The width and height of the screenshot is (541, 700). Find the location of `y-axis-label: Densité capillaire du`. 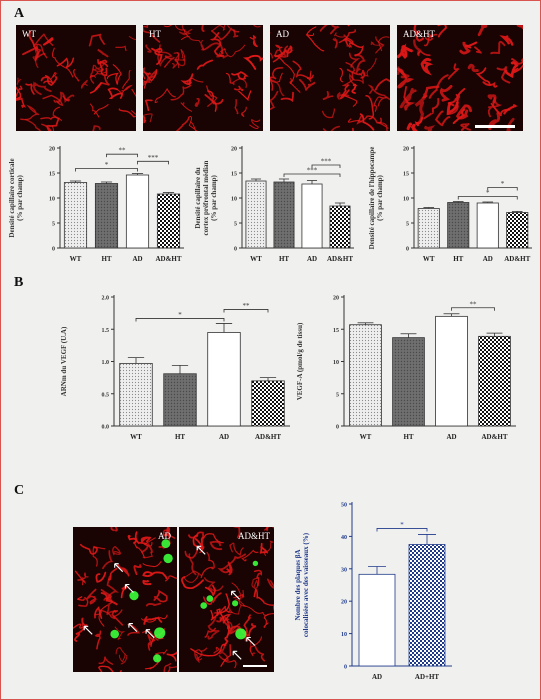

y-axis-label: Densité capillaire du is located at coordinates (198, 197).